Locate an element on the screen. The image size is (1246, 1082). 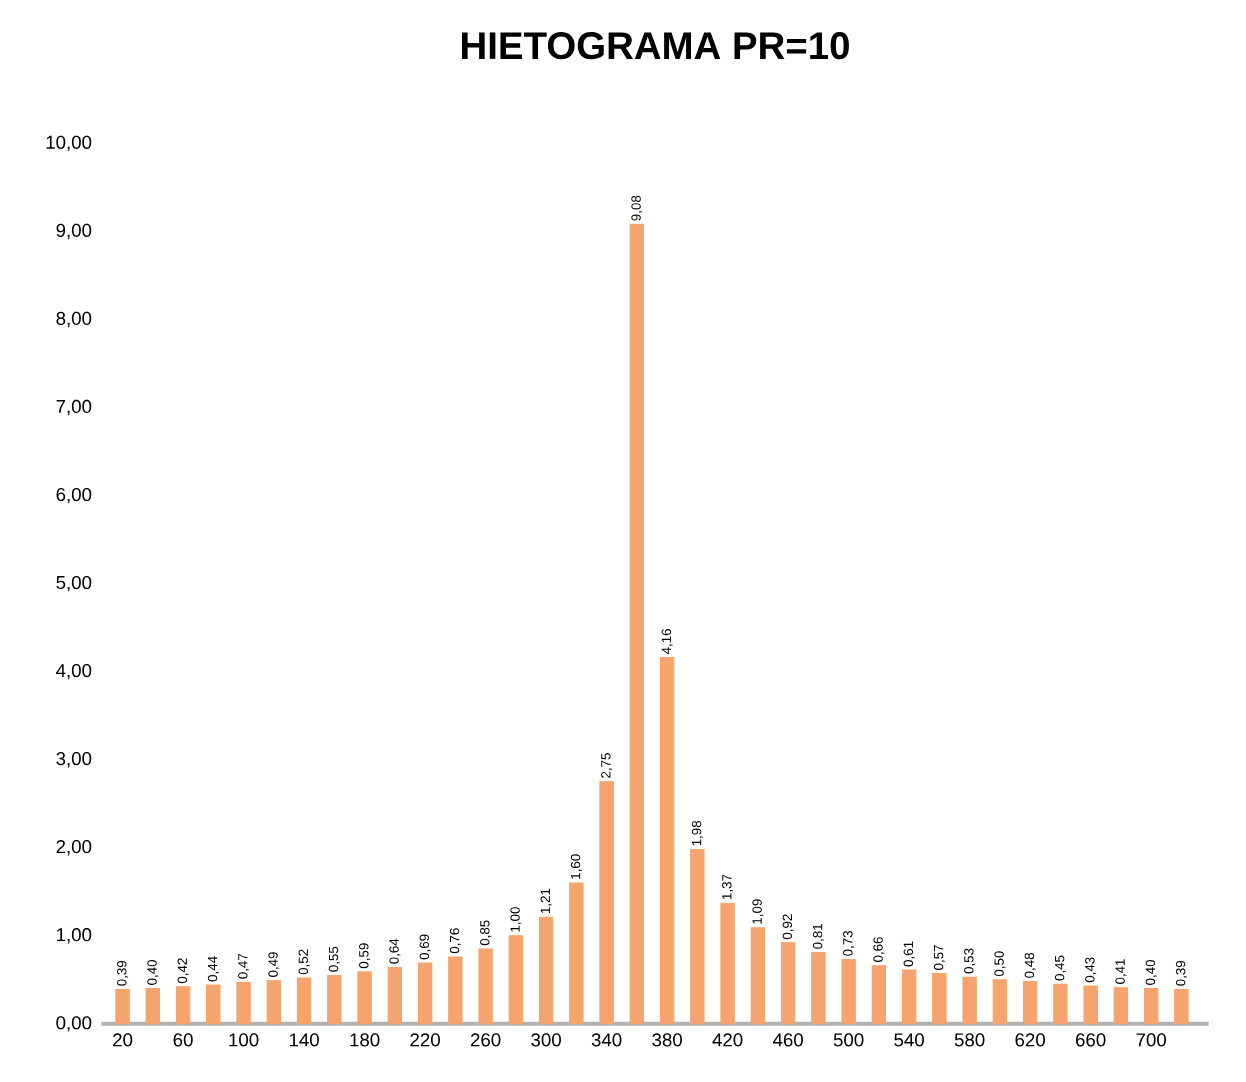
x-tick-label: 500 is located at coordinates (848, 1040).